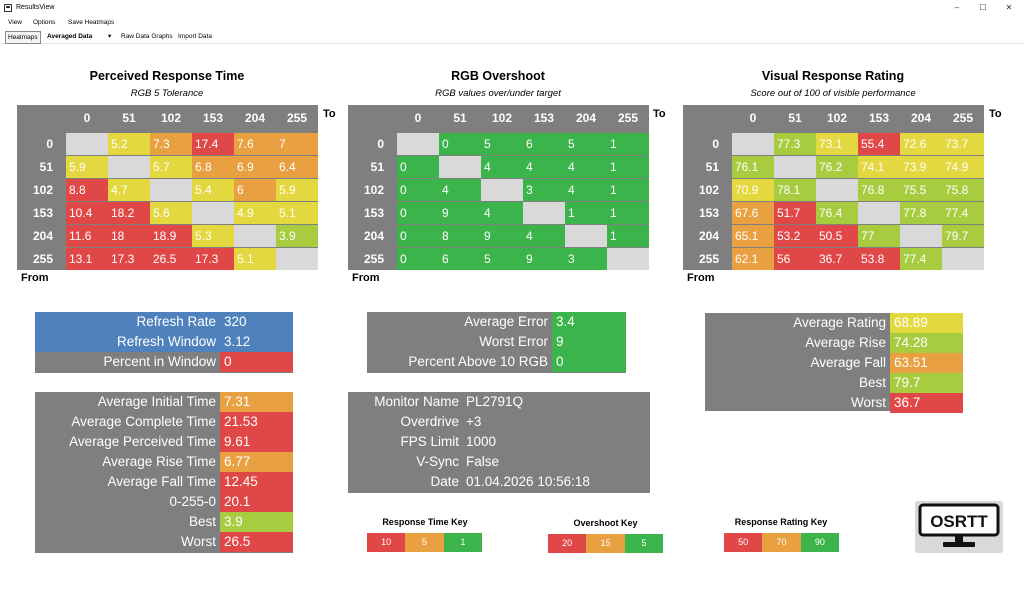 The height and width of the screenshot is (595, 1024). I want to click on stat-label: Refresh Rate, so click(176, 321).